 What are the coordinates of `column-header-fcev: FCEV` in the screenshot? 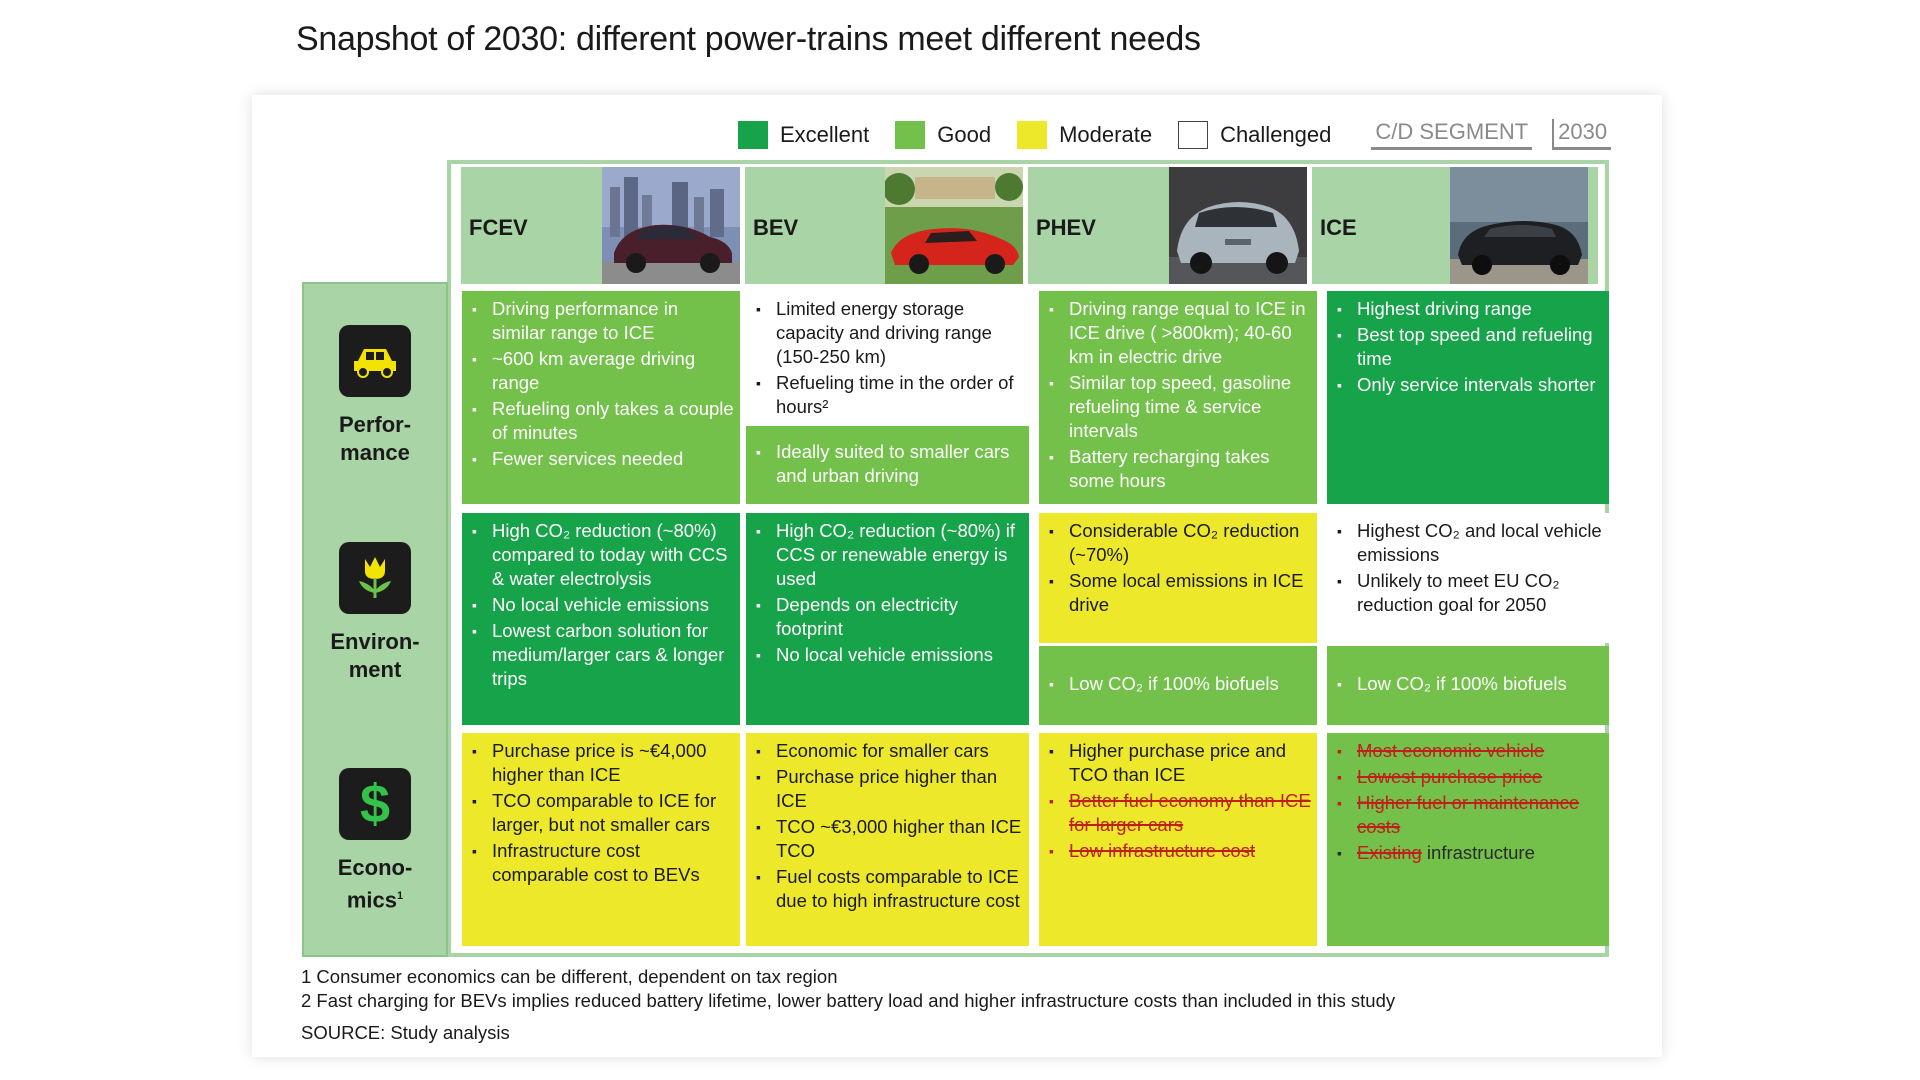 It's located at (600, 225).